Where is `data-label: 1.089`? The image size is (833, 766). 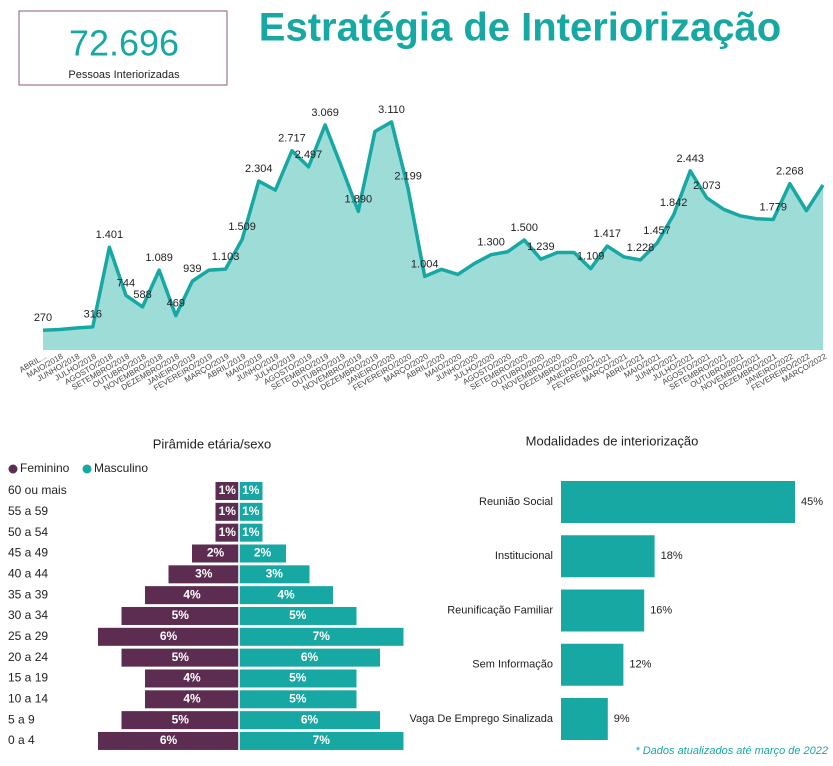
data-label: 1.089 is located at coordinates (159, 258).